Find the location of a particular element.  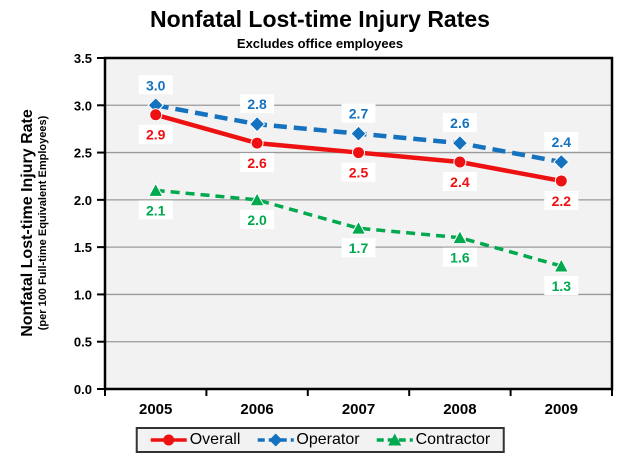

marker-operator-2008 is located at coordinates (460, 143).